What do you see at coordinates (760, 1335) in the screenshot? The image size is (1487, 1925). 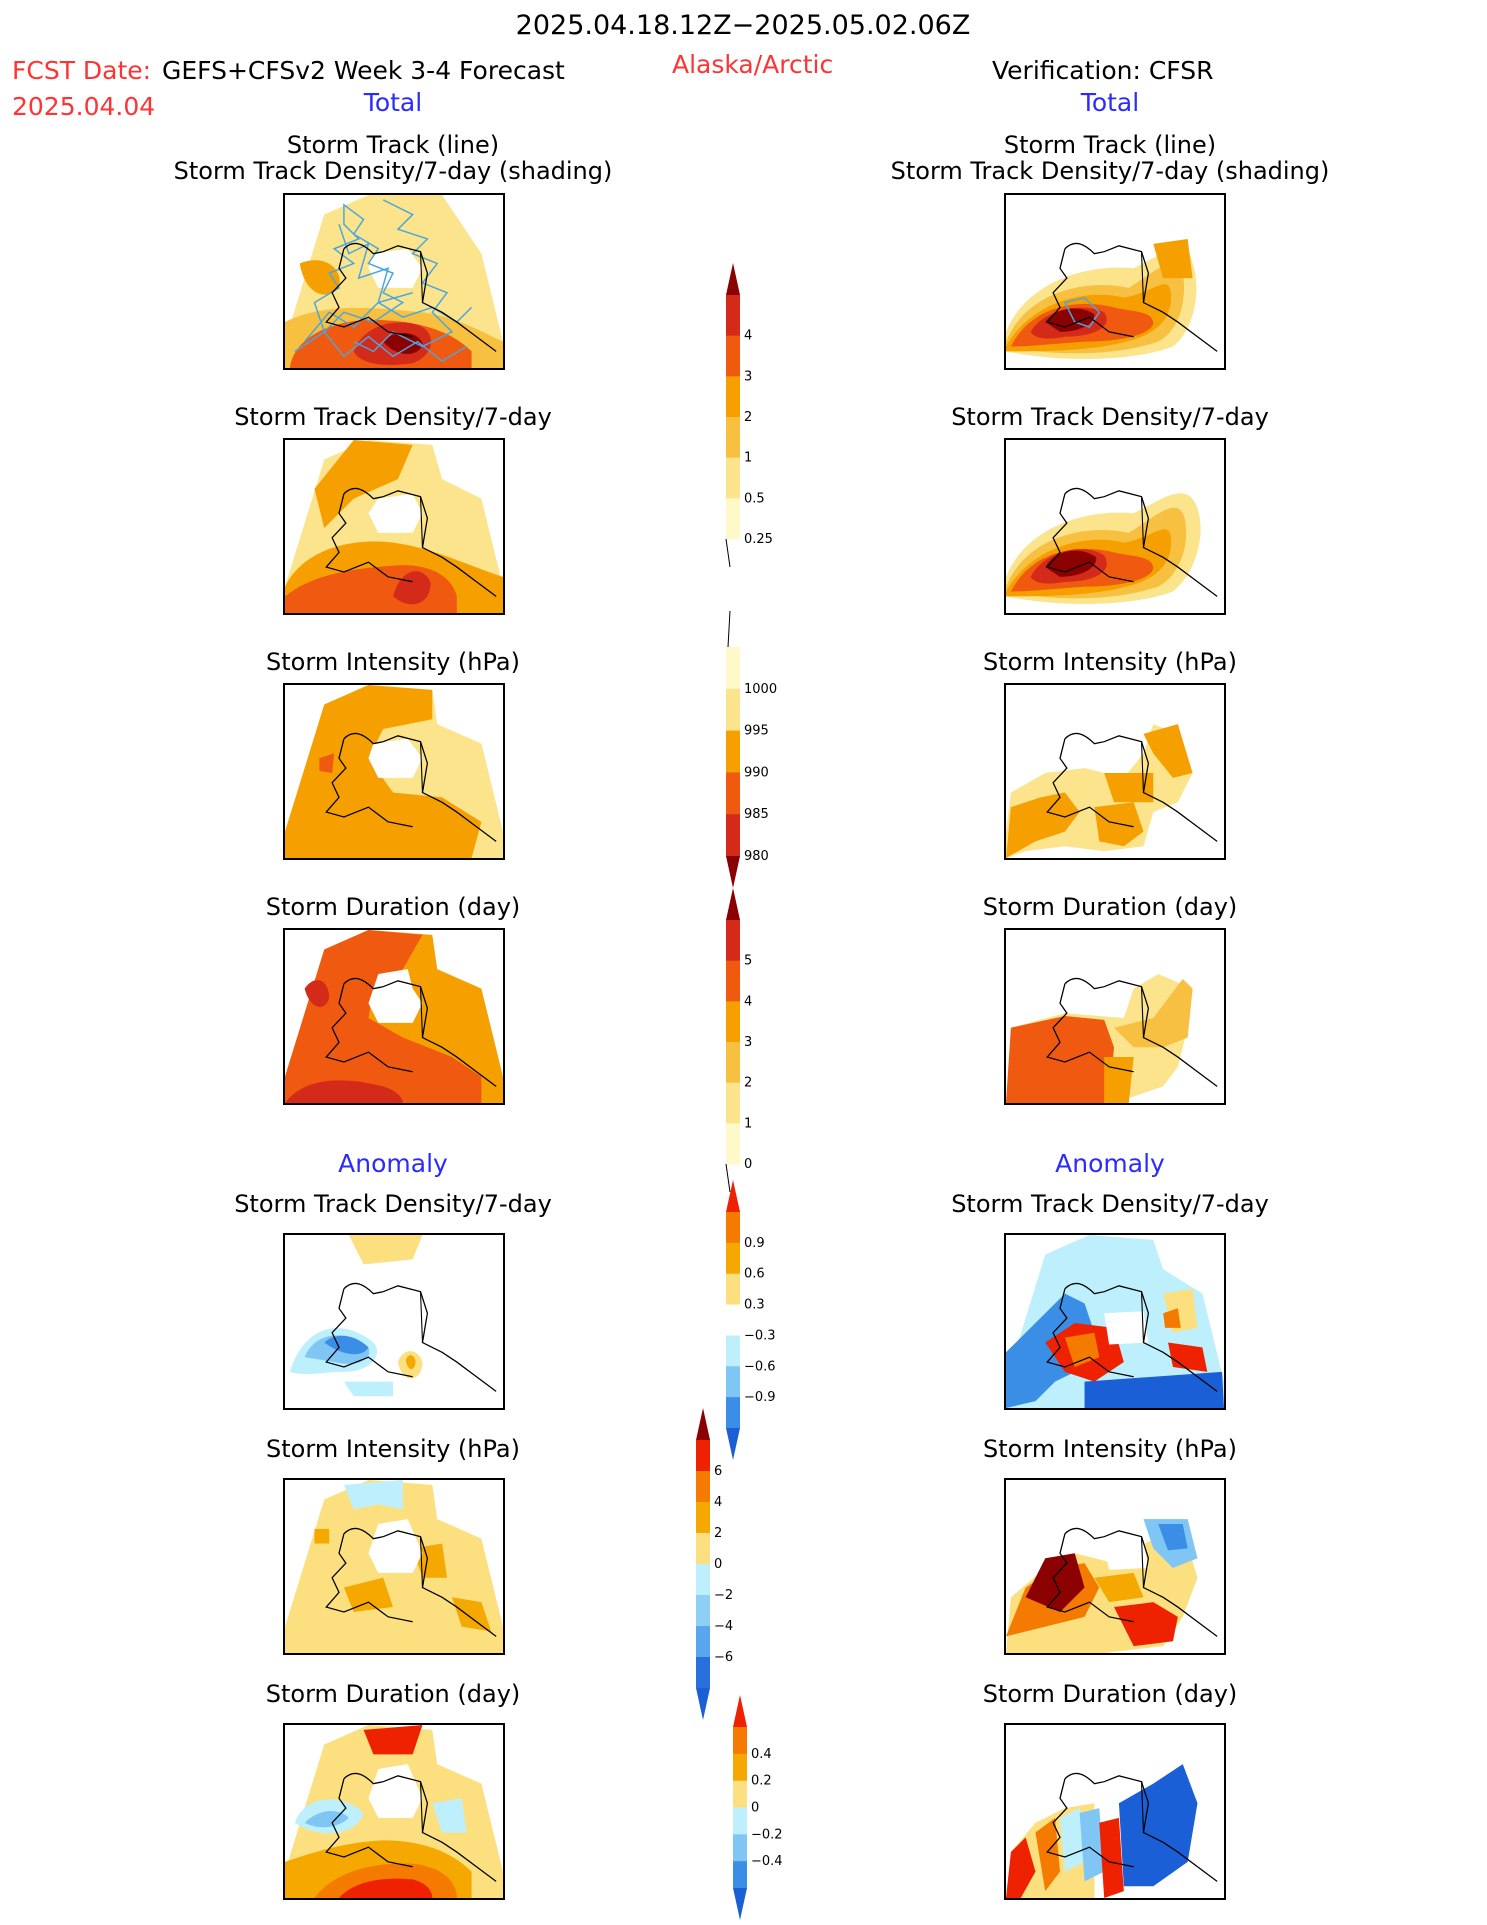 I see `colorbar-tick-label: −0.3` at bounding box center [760, 1335].